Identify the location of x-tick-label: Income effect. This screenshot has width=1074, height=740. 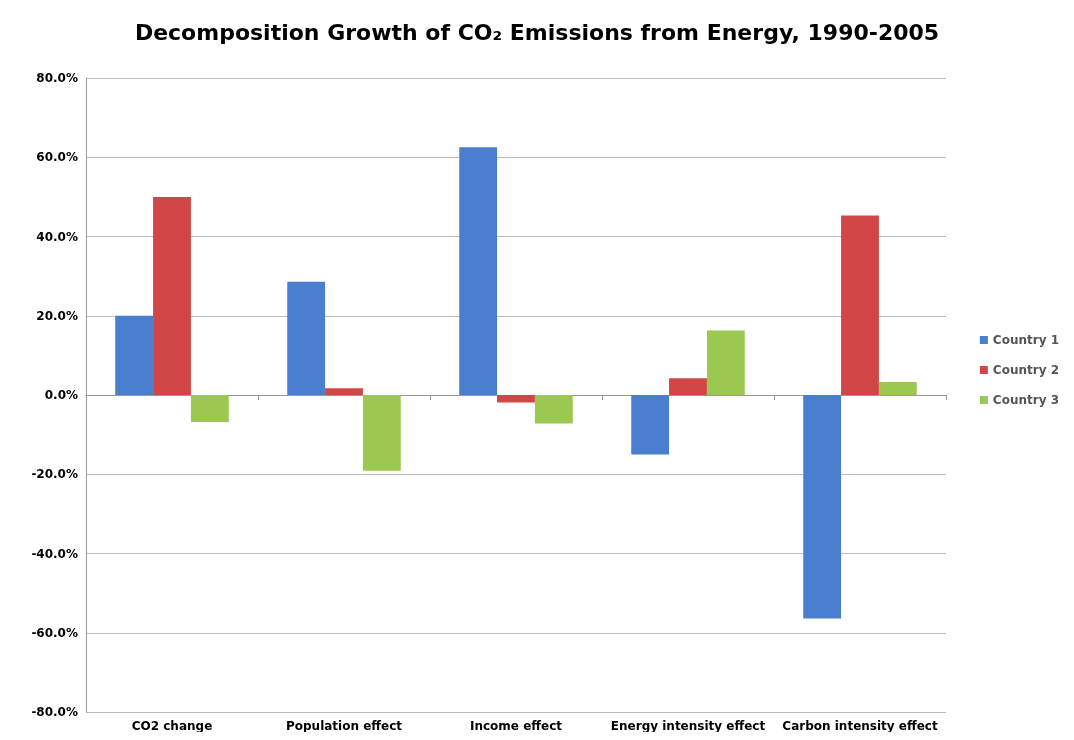
(516, 726).